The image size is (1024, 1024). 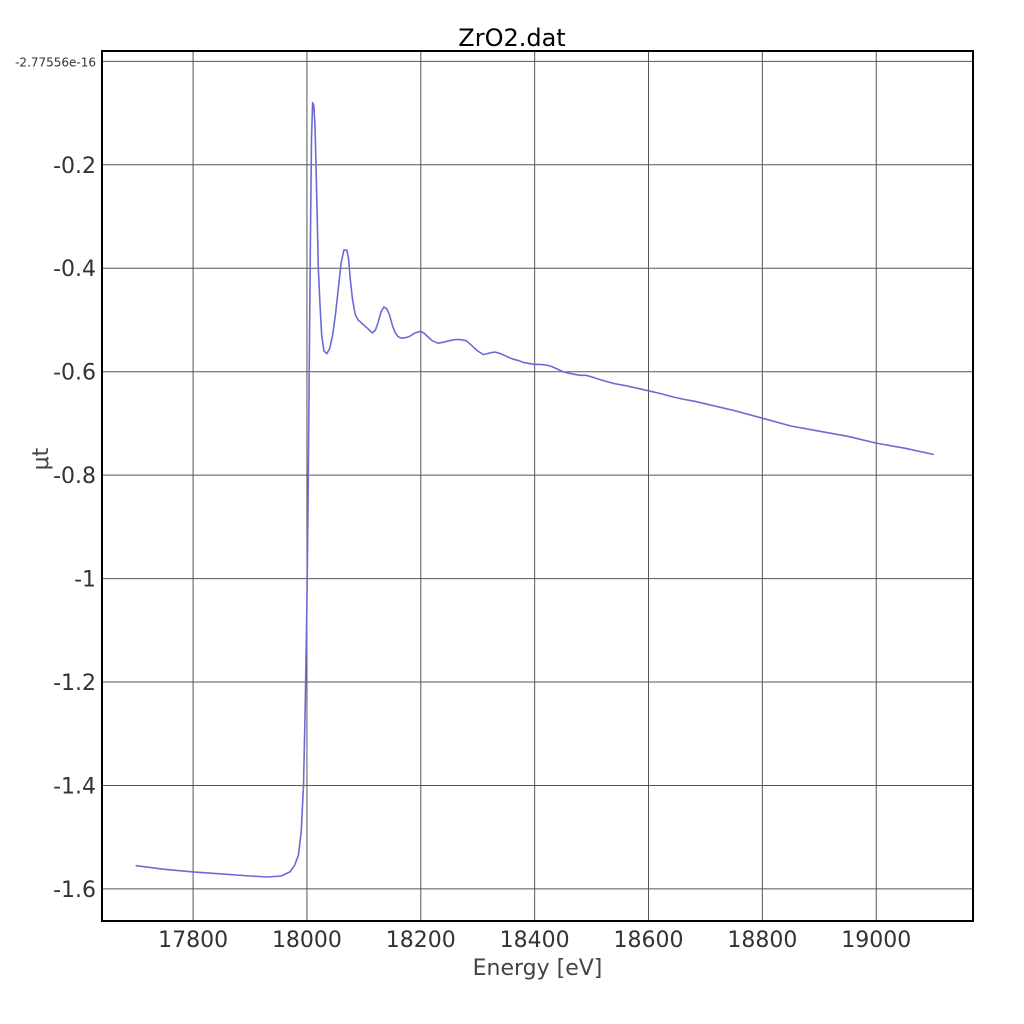 I want to click on y-tick-label: -1.4, so click(x=74, y=786).